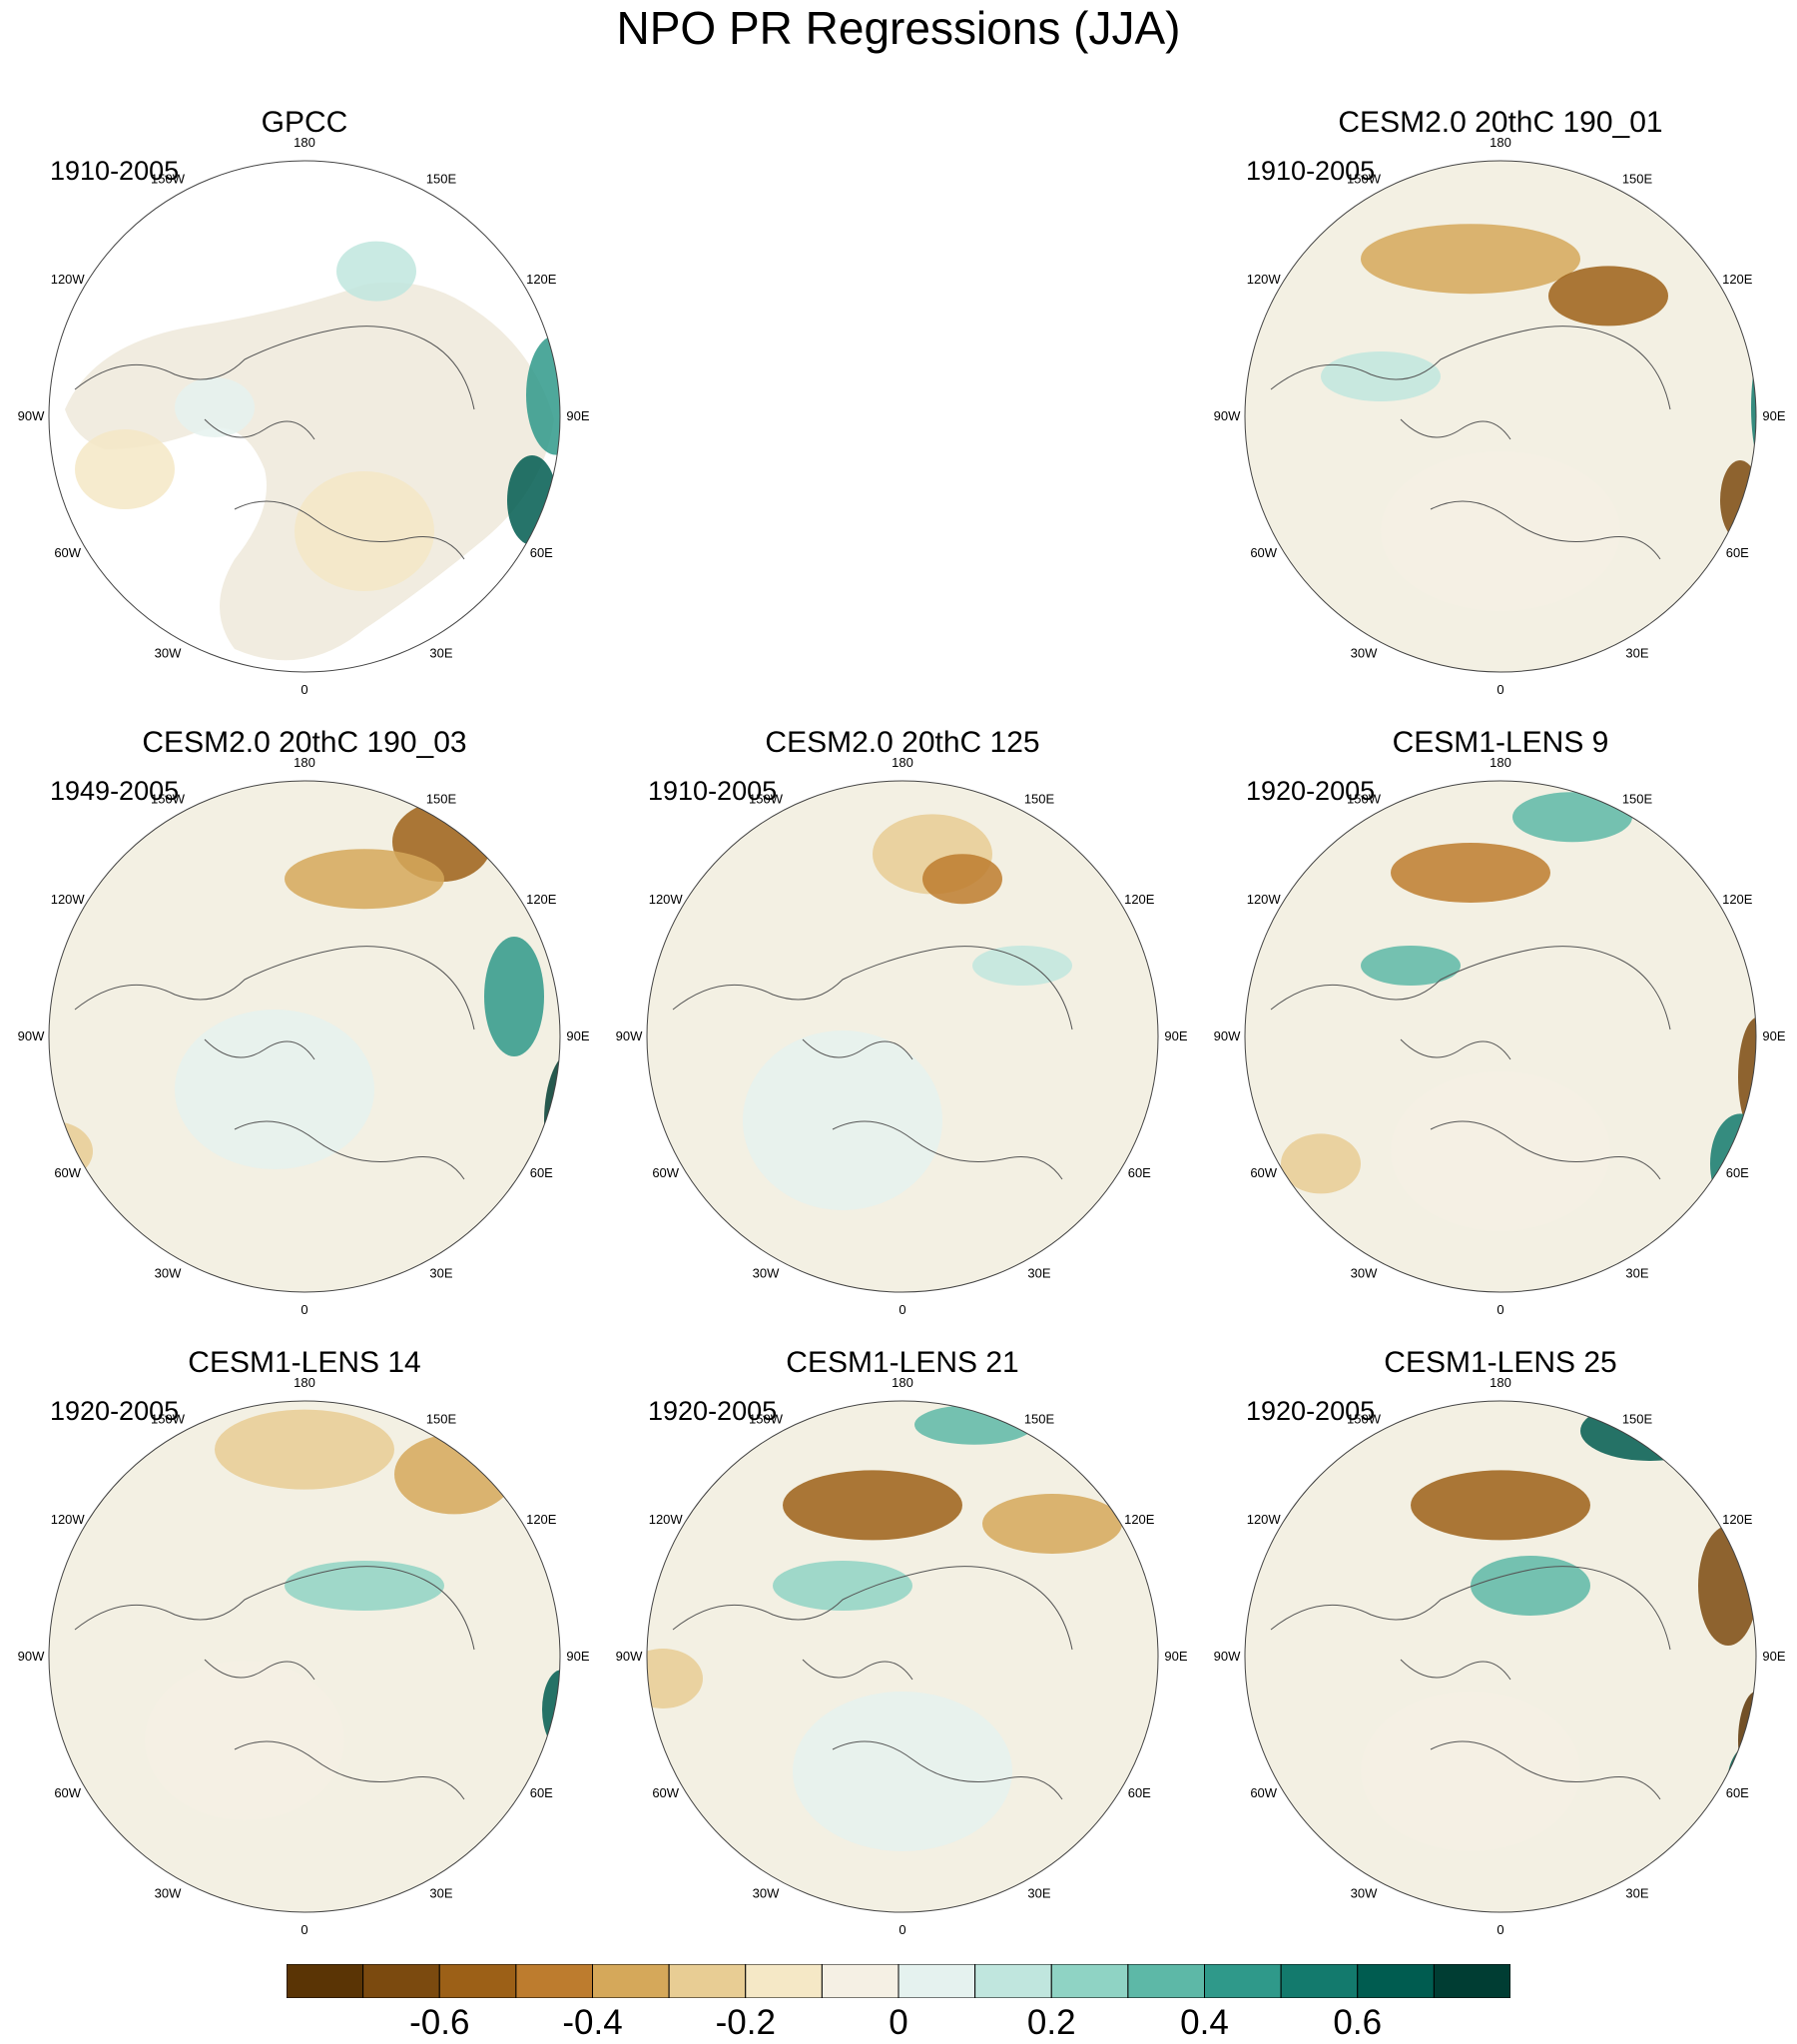  What do you see at coordinates (1500, 742) in the screenshot?
I see `panel-title: CESM1-LENS 9` at bounding box center [1500, 742].